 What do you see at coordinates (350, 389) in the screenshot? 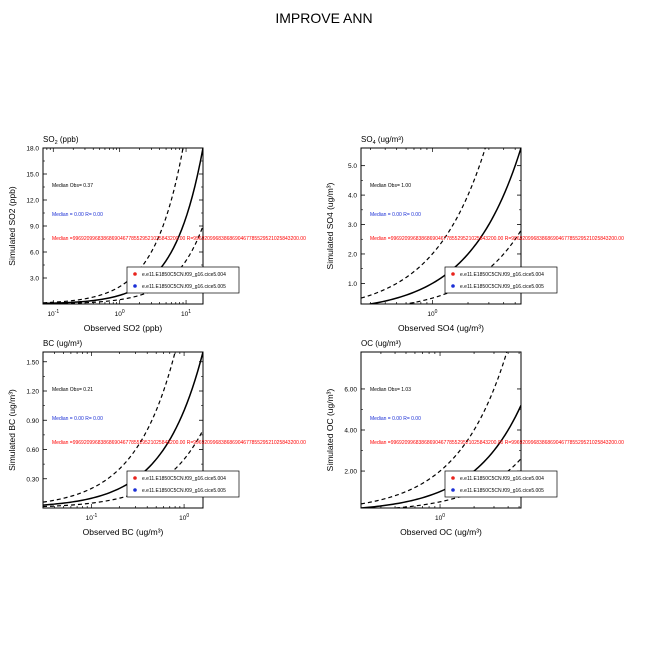
I see `y-tick-label: 6.00` at bounding box center [350, 389].